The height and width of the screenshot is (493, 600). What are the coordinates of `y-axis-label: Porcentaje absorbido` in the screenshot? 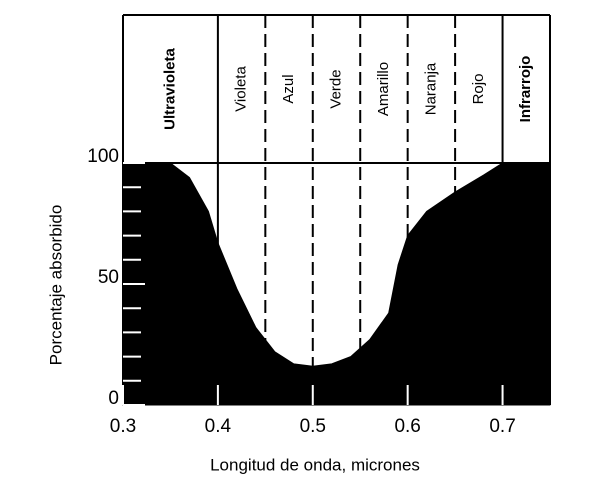 It's located at (55, 285).